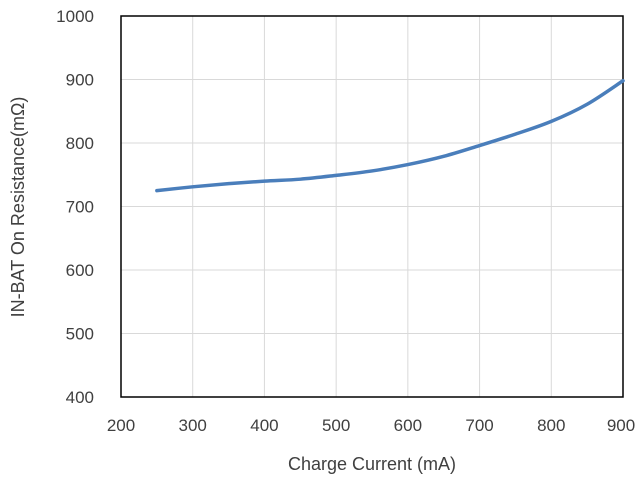 This screenshot has width=641, height=482. What do you see at coordinates (80, 334) in the screenshot?
I see `y-tick-label: 500` at bounding box center [80, 334].